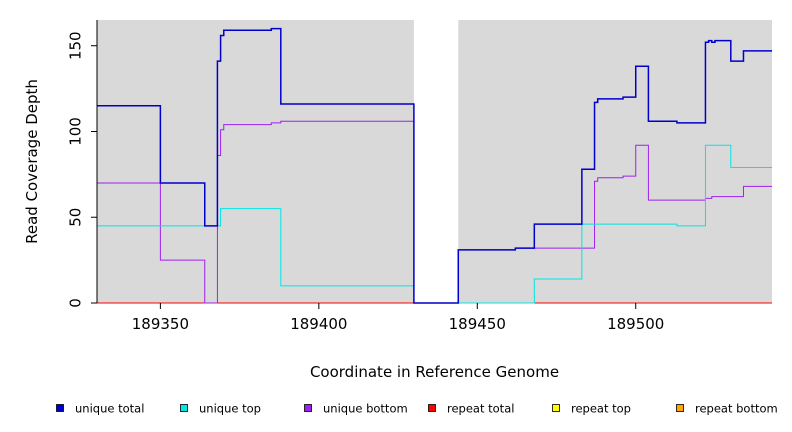 Image resolution: width=792 pixels, height=432 pixels. I want to click on y-axis-label: Read Coverage Depth, so click(32, 161).